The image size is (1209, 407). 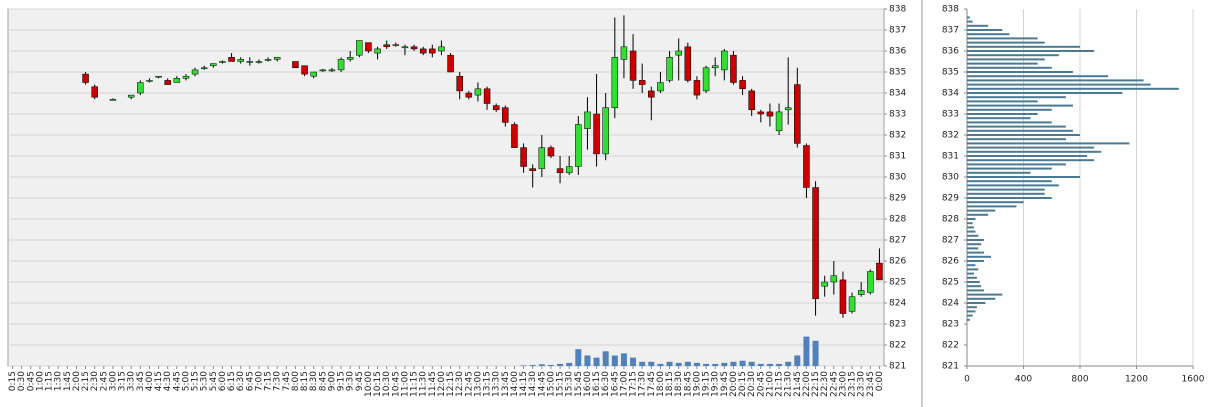 I want to click on x-tick-label: 9:15, so click(x=342, y=381).